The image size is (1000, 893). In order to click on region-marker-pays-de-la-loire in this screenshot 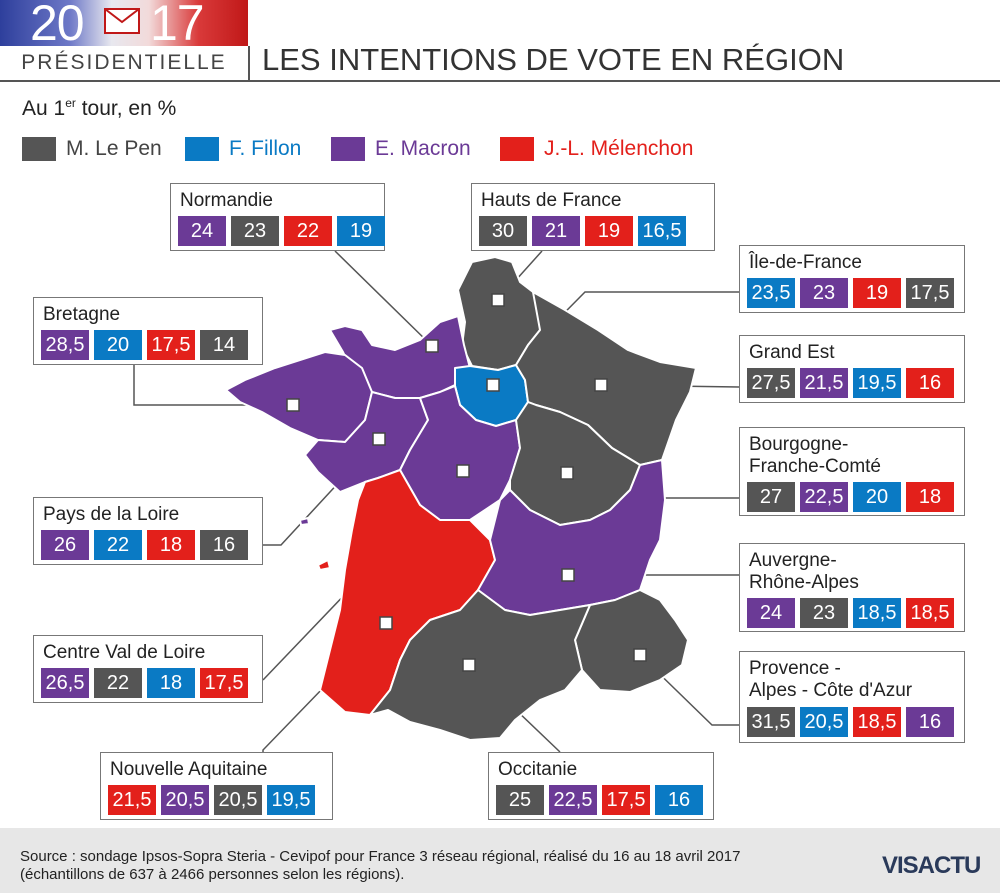, I will do `click(379, 439)`.